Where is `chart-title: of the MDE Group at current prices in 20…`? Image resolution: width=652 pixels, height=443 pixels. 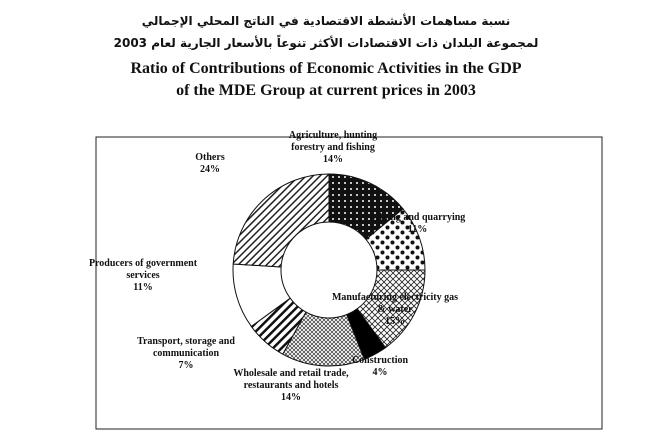 chart-title: of the MDE Group at current prices in 20… is located at coordinates (326, 90).